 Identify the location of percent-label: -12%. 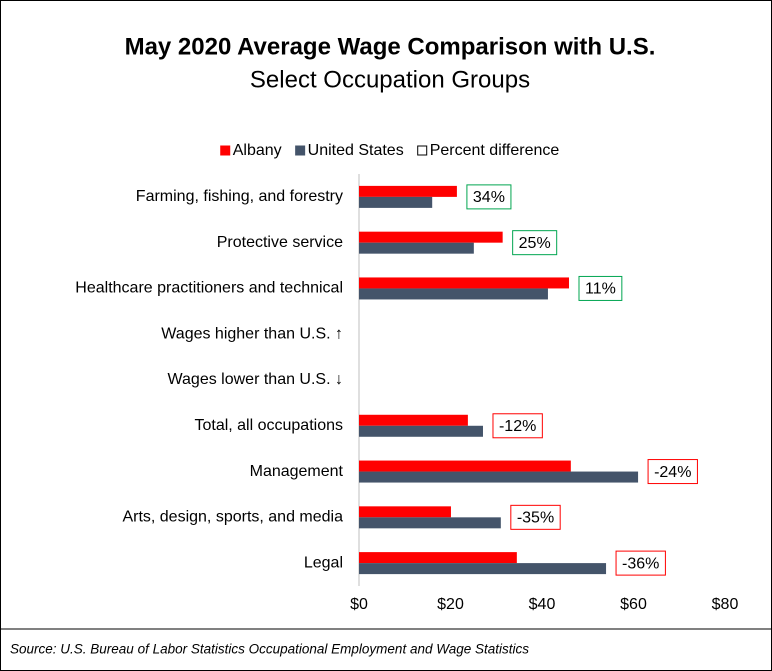
(517, 426).